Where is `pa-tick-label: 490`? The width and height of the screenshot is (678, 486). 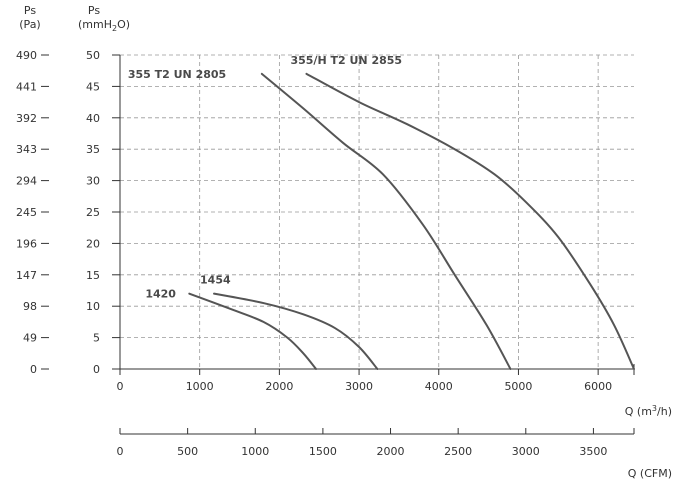
pa-tick-label: 490 is located at coordinates (26, 55).